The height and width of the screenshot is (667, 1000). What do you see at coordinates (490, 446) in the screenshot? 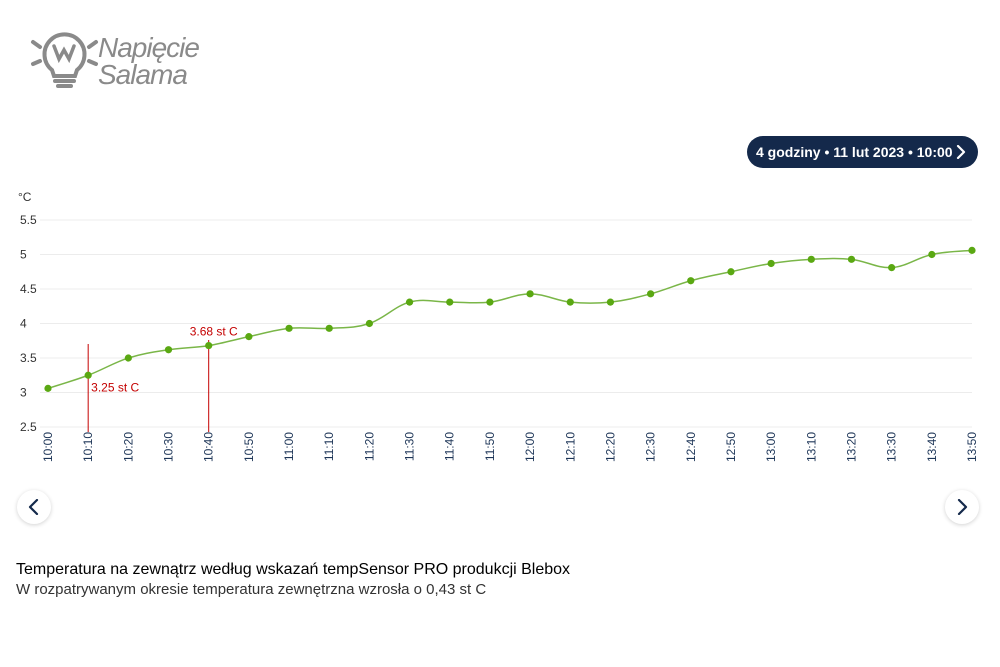
I see `x-tick-label: 11:50` at bounding box center [490, 446].